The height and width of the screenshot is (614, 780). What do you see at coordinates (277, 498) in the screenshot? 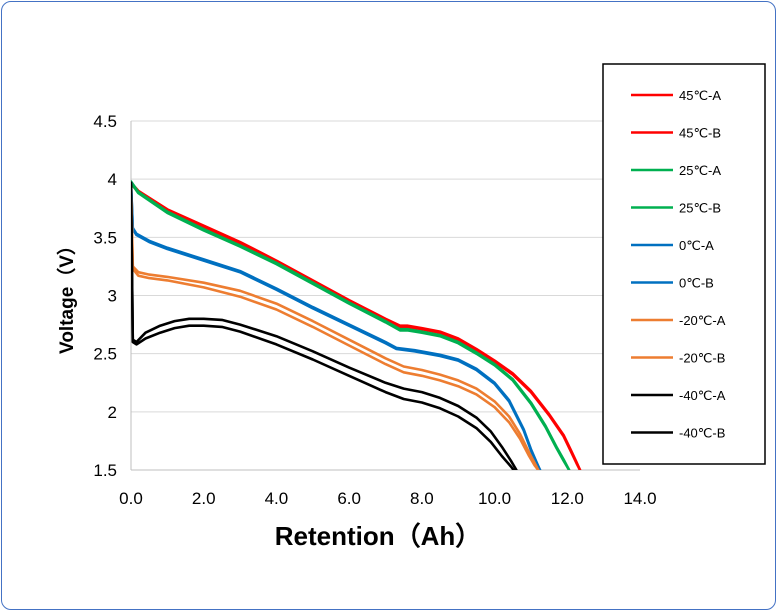
I see `x-tick-label: 4.0` at bounding box center [277, 498].